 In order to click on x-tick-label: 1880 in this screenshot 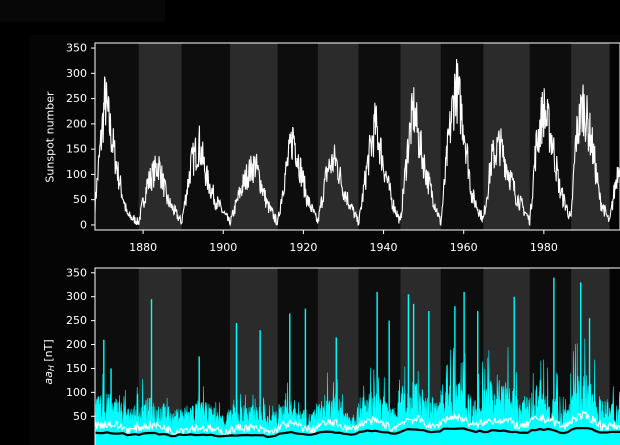, I will do `click(143, 247)`.